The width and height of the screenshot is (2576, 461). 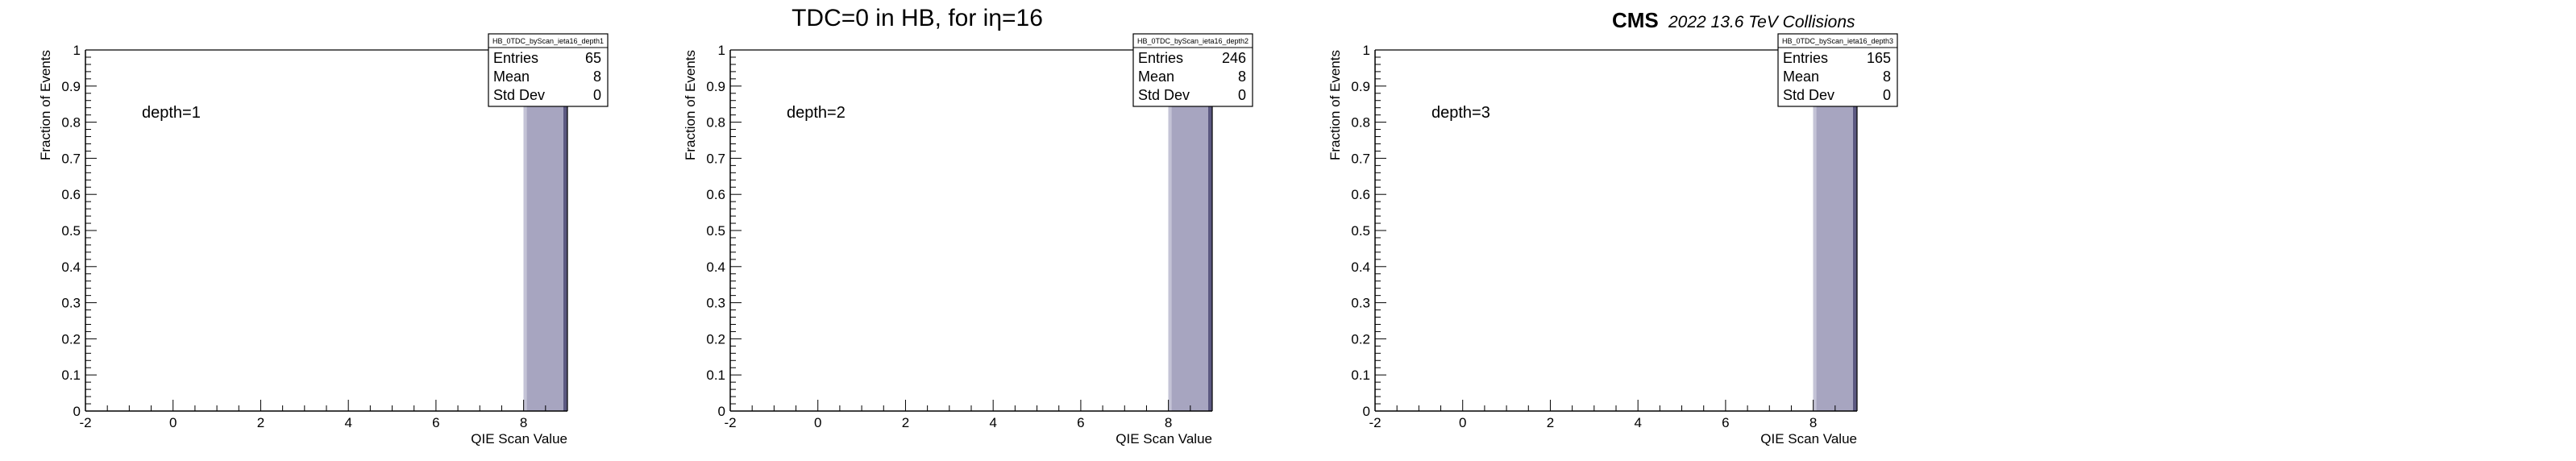 What do you see at coordinates (917, 18) in the screenshot?
I see `figure-title: TDC=0 in HB, for iη=16` at bounding box center [917, 18].